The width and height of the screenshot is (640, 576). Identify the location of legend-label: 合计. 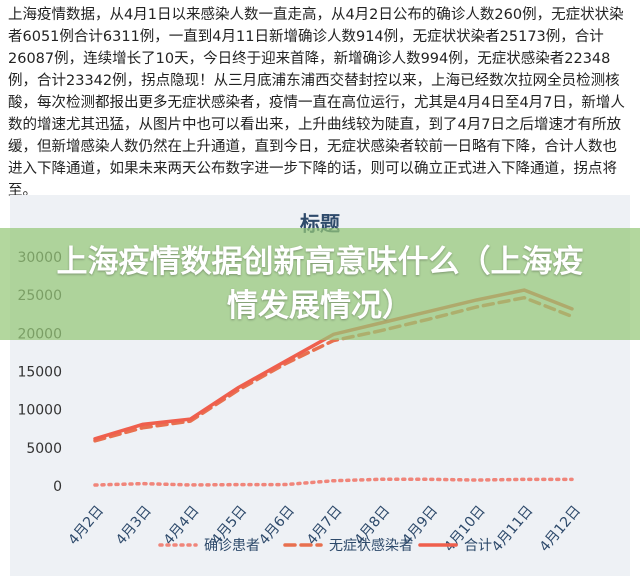
(478, 546).